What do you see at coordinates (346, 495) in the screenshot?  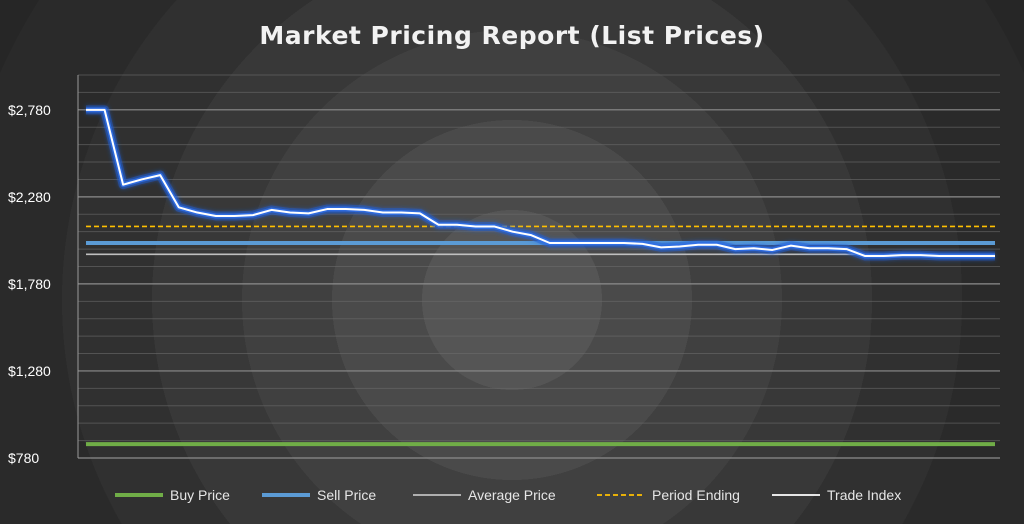 I see `legend-label-sell-price: Sell Price` at bounding box center [346, 495].